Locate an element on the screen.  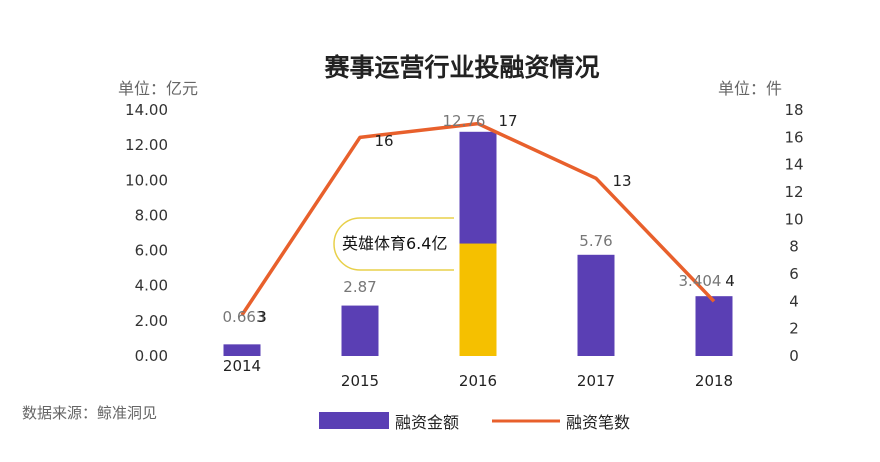
highlight-callout-bracket is located at coordinates (393, 244).